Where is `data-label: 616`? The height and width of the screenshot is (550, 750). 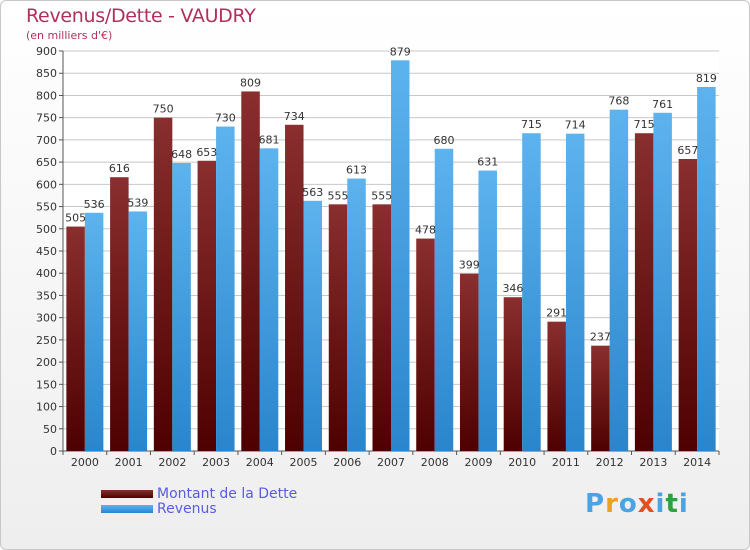 data-label: 616 is located at coordinates (119, 168).